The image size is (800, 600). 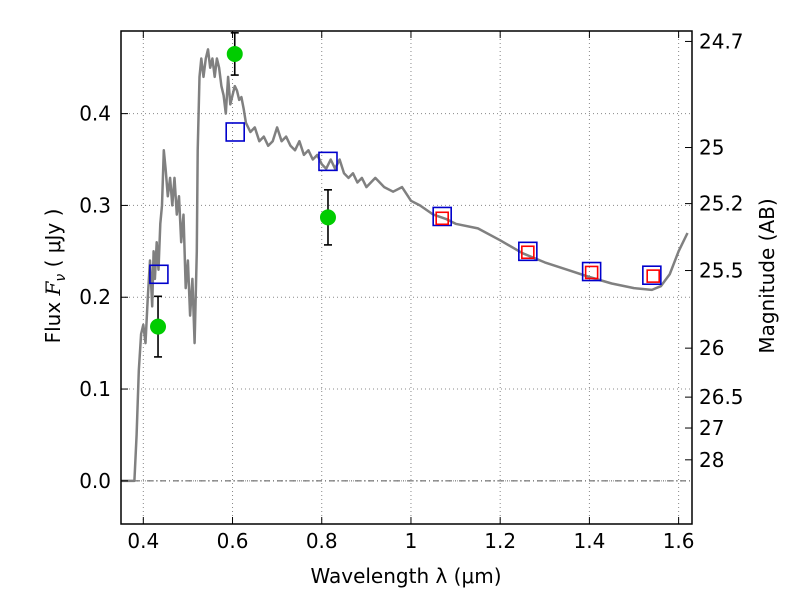 What do you see at coordinates (53, 288) in the screenshot?
I see `y-axis-label-var: F` at bounding box center [53, 288].